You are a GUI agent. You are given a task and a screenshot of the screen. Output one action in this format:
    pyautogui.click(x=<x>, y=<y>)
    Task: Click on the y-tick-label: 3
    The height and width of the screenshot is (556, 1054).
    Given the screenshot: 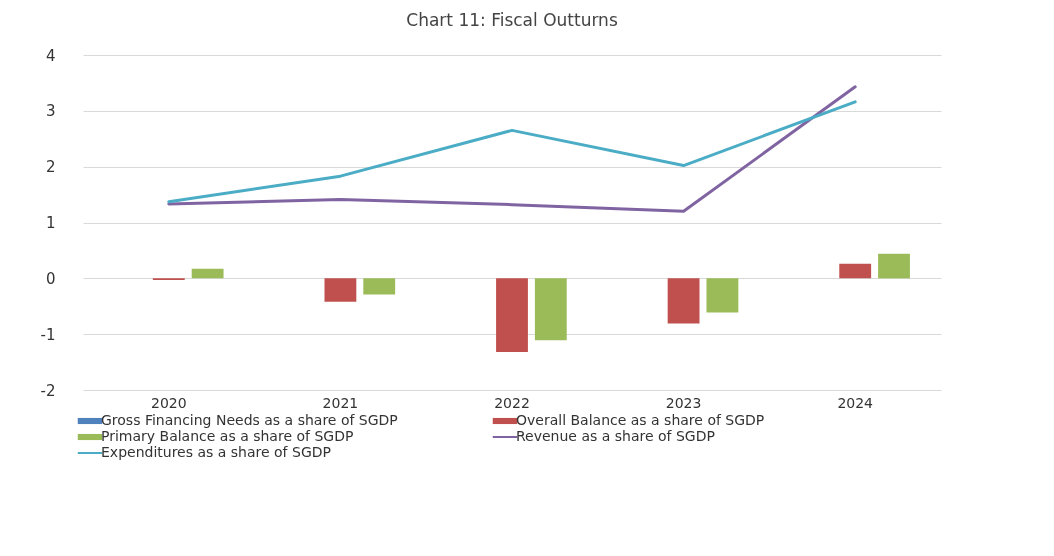 What is the action you would take?
    pyautogui.click(x=50, y=111)
    